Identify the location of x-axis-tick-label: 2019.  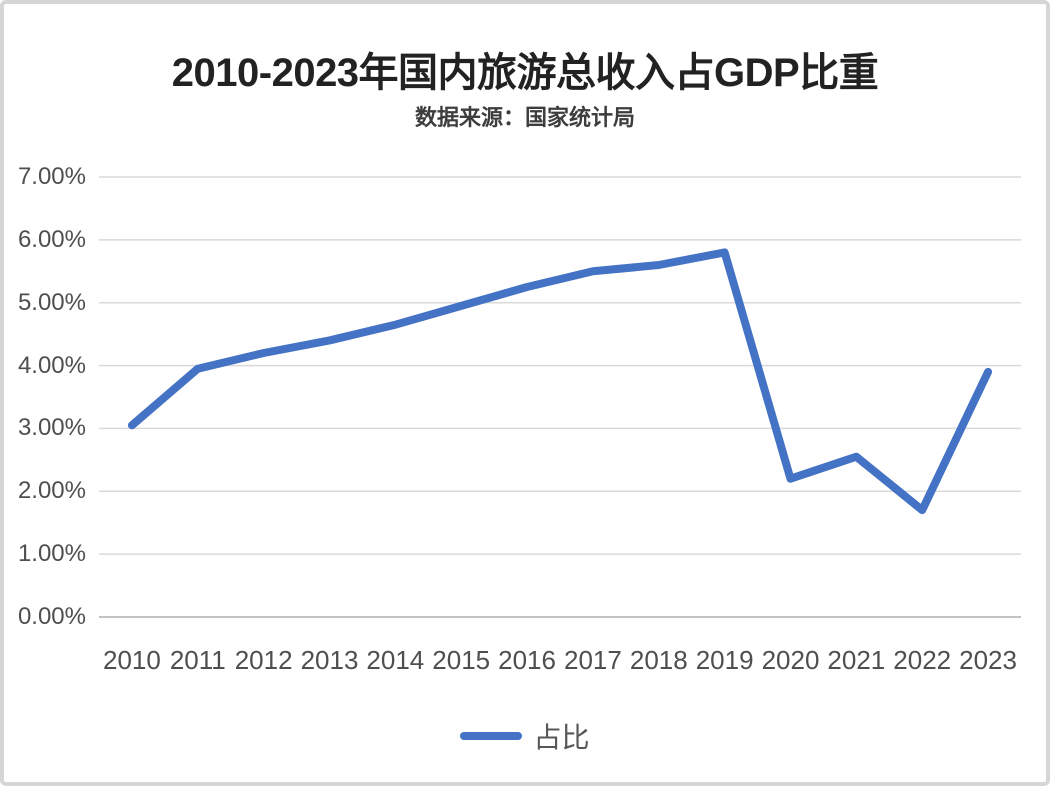
(724, 660).